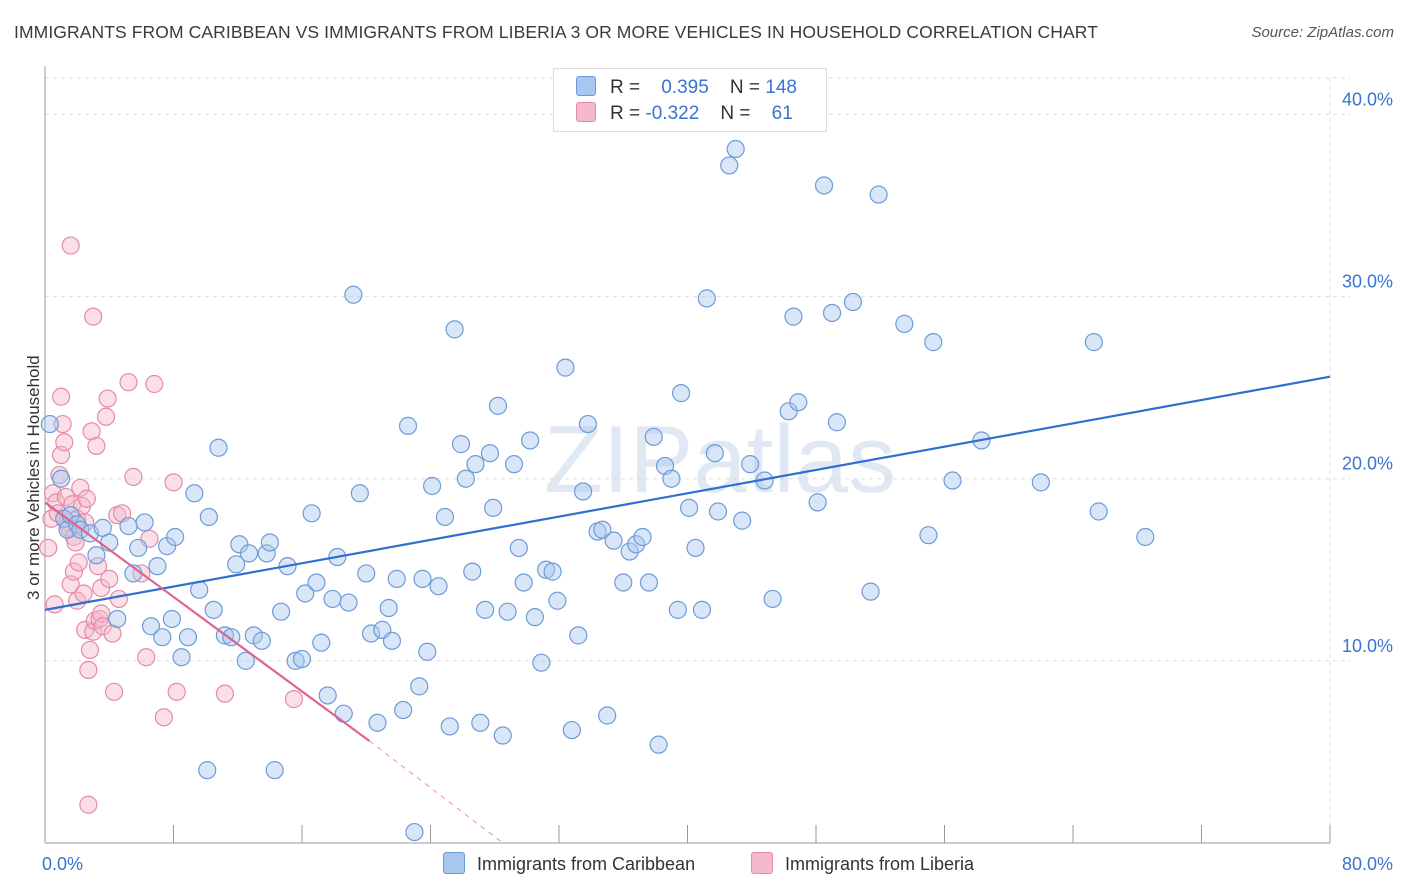  I want to click on liberia-n-value: 61, so click(782, 113).